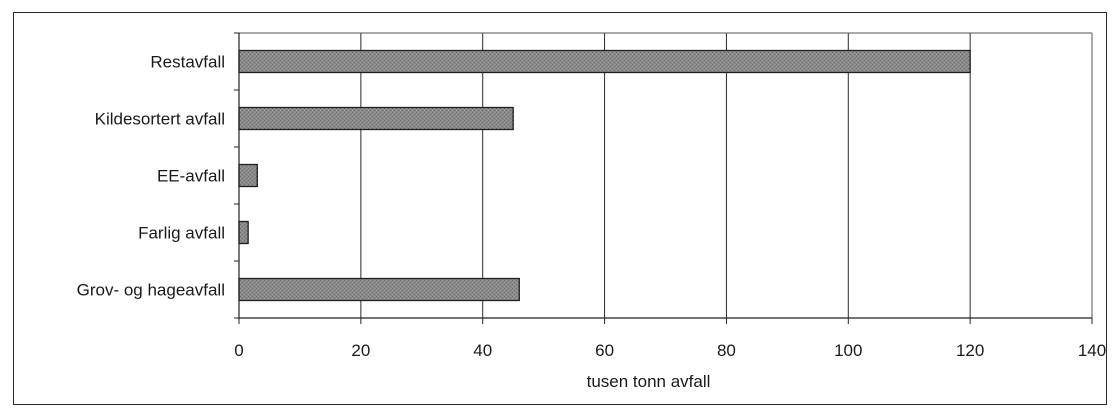 The height and width of the screenshot is (418, 1120). I want to click on category-label: Grov- og hageavfall, so click(151, 290).